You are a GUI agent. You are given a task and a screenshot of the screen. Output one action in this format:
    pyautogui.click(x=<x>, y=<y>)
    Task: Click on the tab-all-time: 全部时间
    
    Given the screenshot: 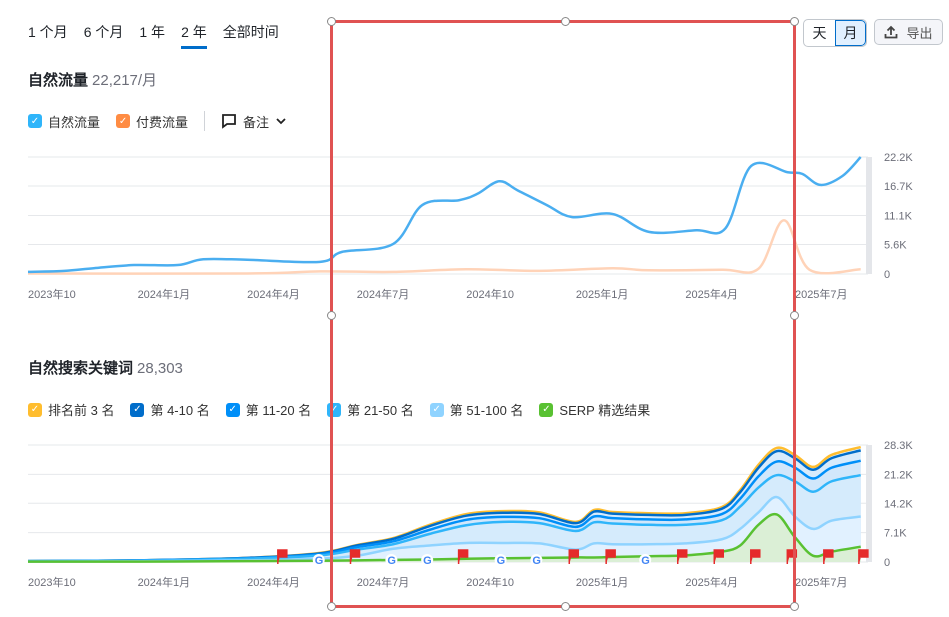 What is the action you would take?
    pyautogui.click(x=250, y=32)
    